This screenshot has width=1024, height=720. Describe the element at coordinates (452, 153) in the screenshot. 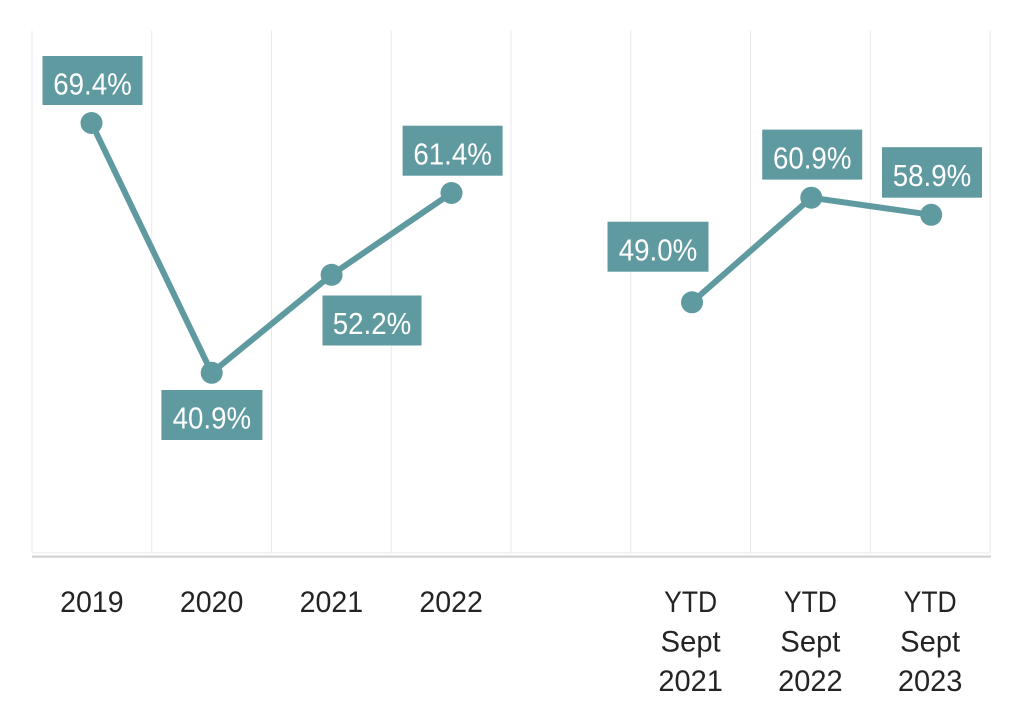

I see `svg-text: 61.4%` at that location.